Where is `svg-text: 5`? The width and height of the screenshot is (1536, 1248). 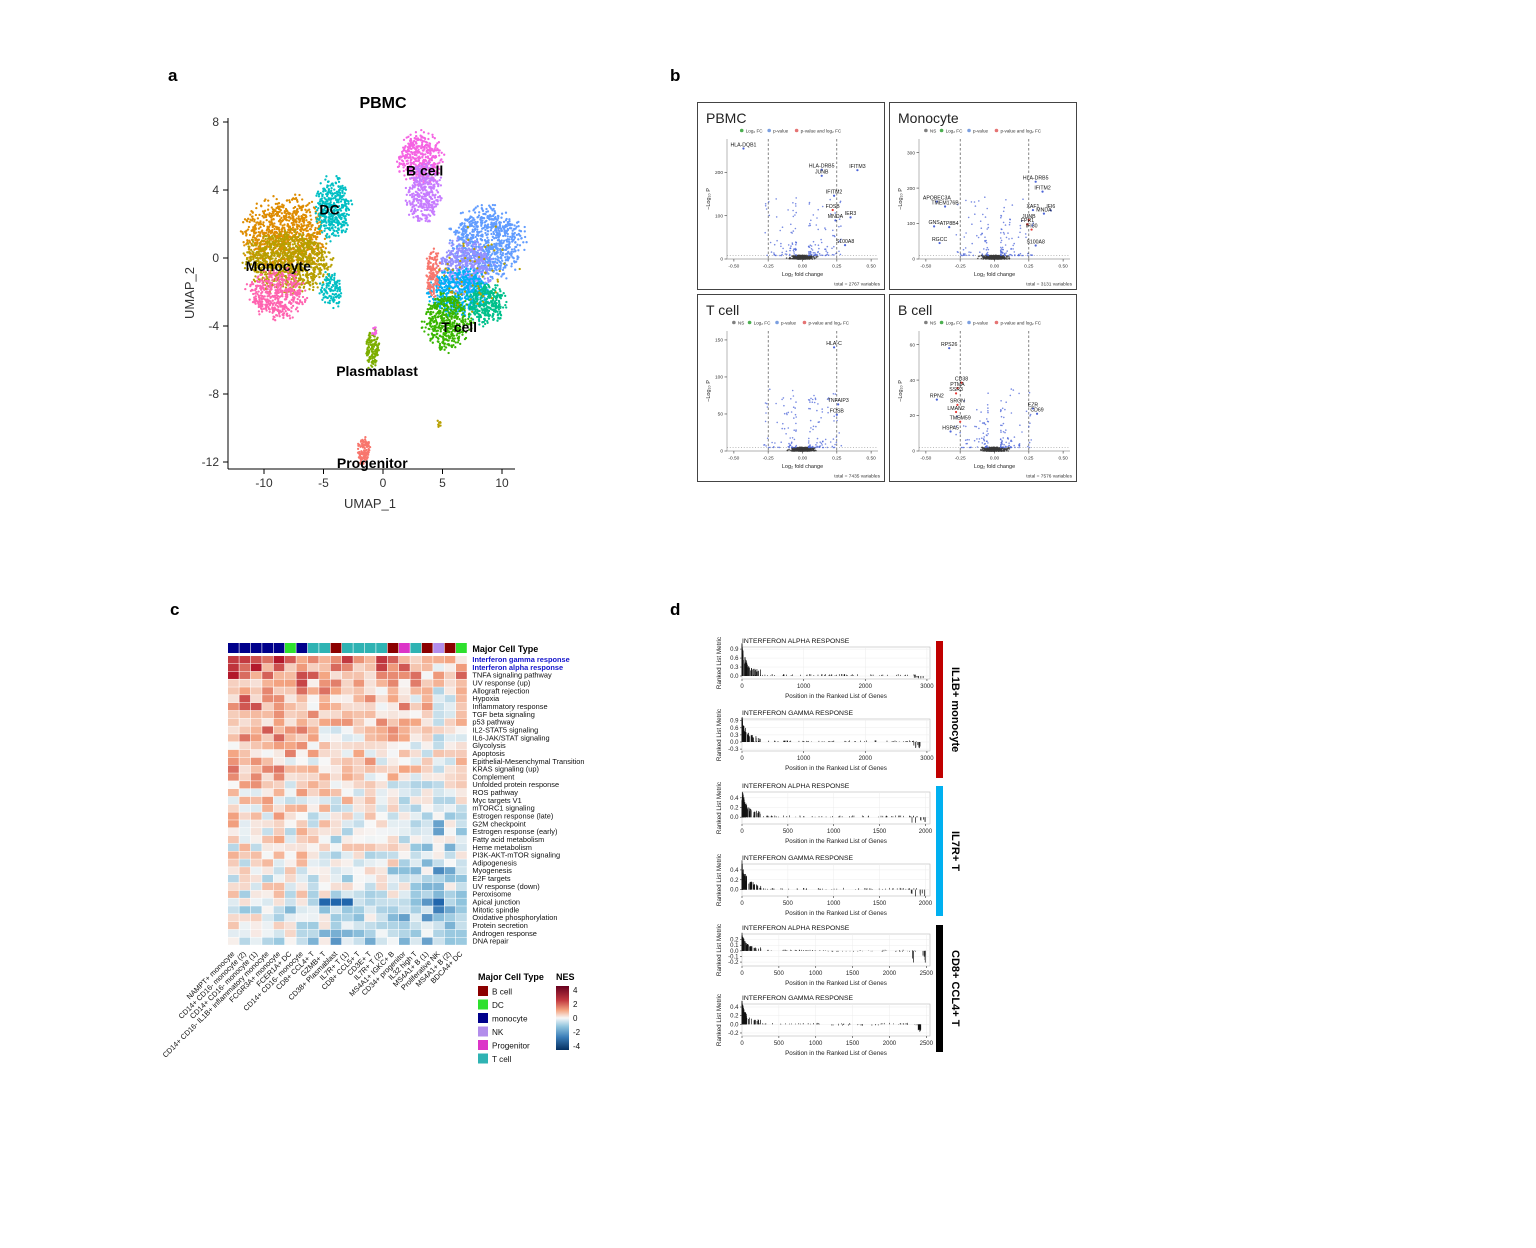 svg-text: 5 is located at coordinates (442, 483).